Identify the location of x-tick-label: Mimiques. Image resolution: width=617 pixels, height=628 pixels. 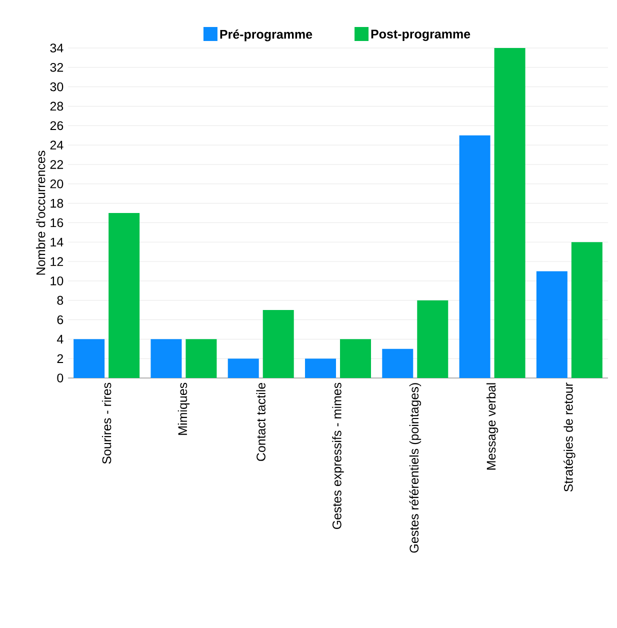
(184, 408).